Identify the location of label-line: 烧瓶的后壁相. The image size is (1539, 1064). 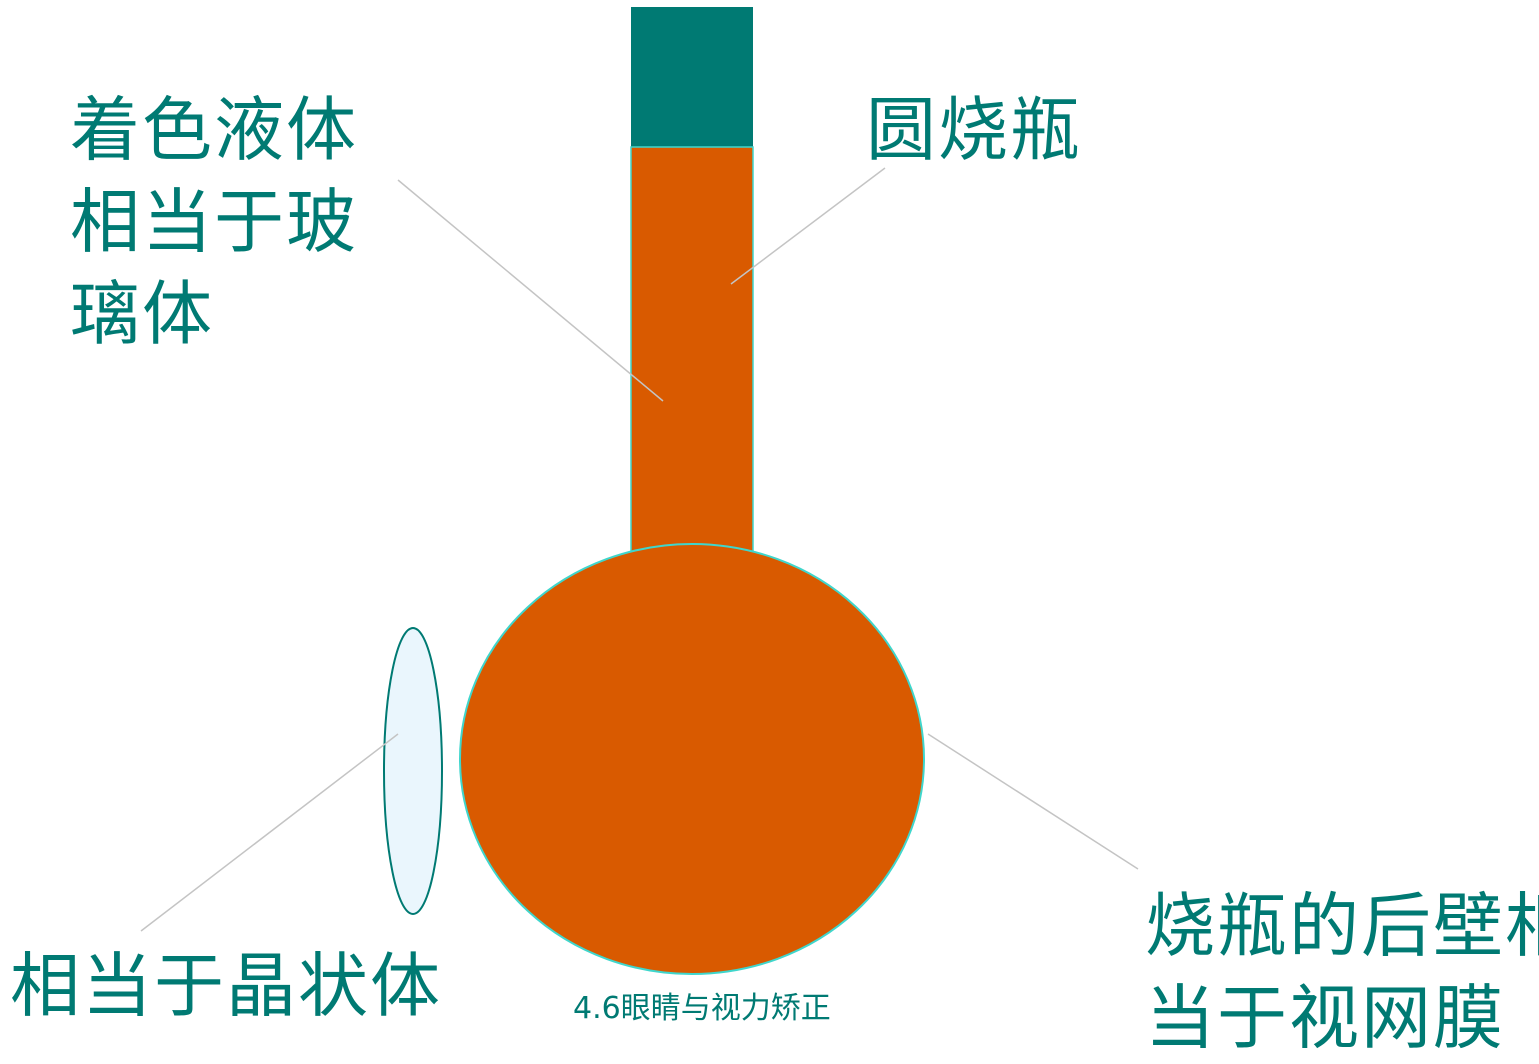
(1342, 926).